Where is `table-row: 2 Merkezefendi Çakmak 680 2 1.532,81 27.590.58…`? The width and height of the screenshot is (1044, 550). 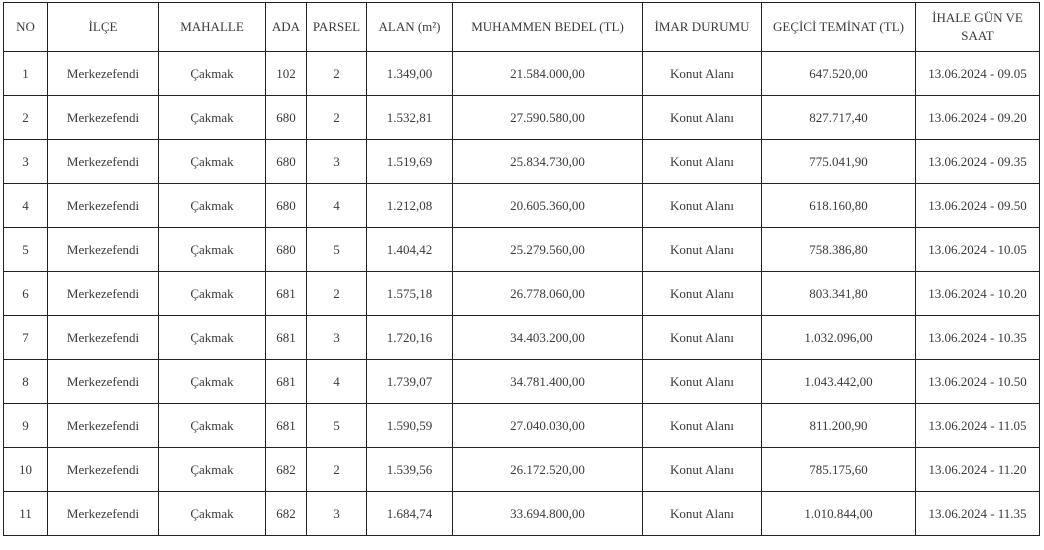 table-row: 2 Merkezefendi Çakmak 680 2 1.532,81 27.590.58… is located at coordinates (521, 117).